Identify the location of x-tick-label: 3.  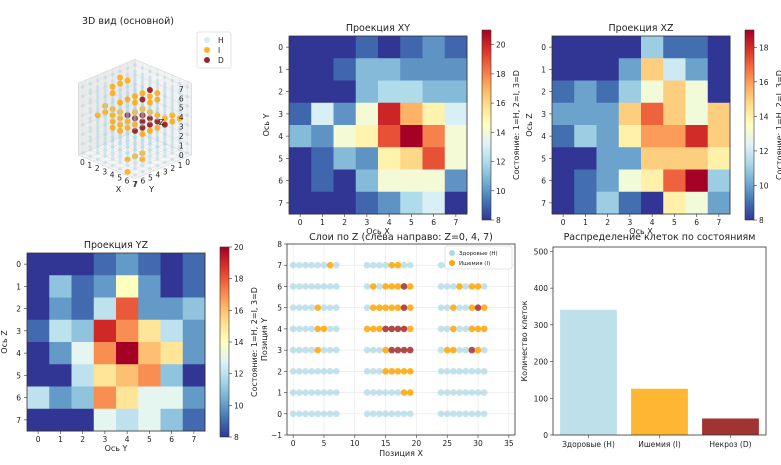
(104, 171).